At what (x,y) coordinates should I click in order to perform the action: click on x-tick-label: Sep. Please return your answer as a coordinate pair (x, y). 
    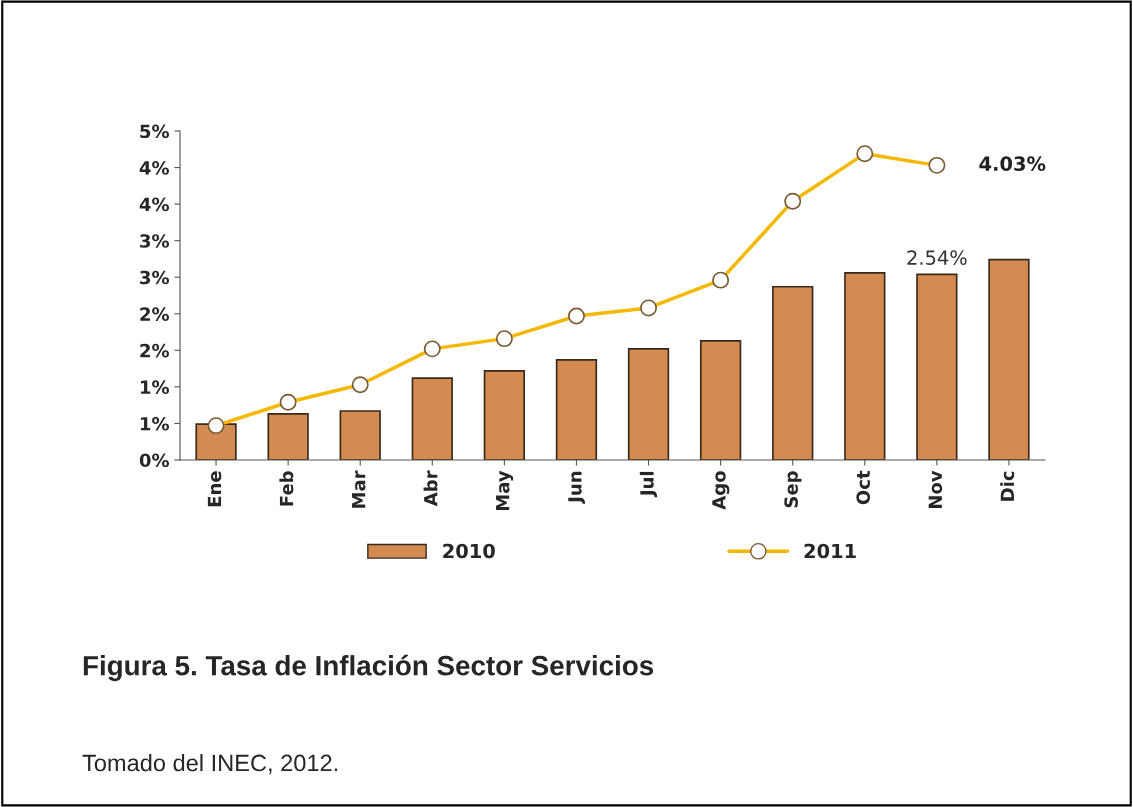
    Looking at the image, I should click on (793, 489).